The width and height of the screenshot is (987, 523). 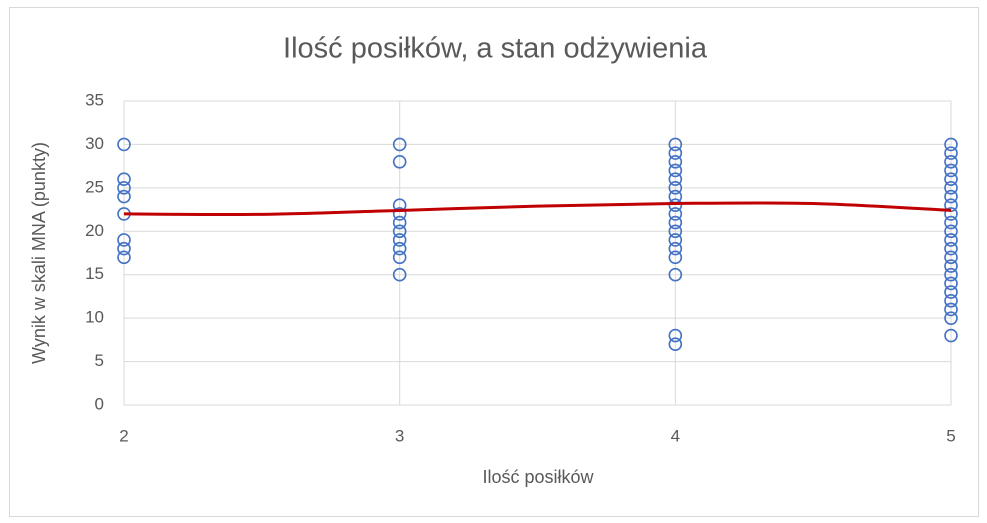 I want to click on trend-line, so click(x=537, y=209).